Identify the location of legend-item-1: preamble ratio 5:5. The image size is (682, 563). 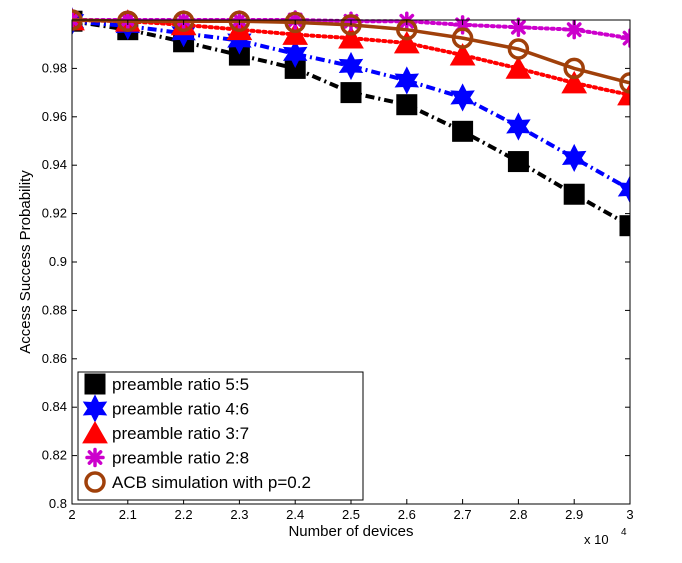
(166, 384).